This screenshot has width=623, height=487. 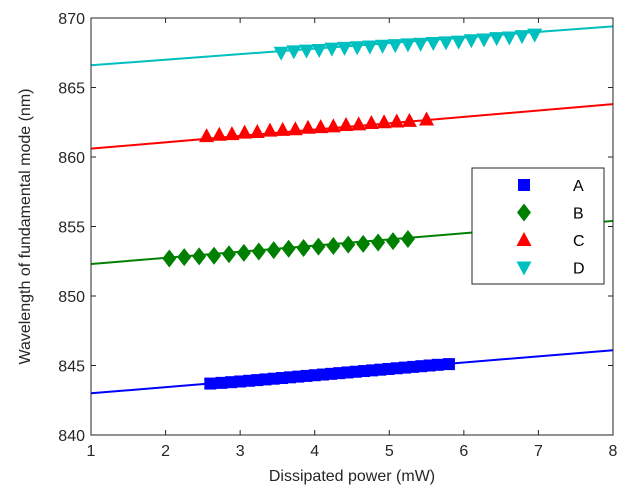 I want to click on y-tick-label: 865, so click(x=71, y=89).